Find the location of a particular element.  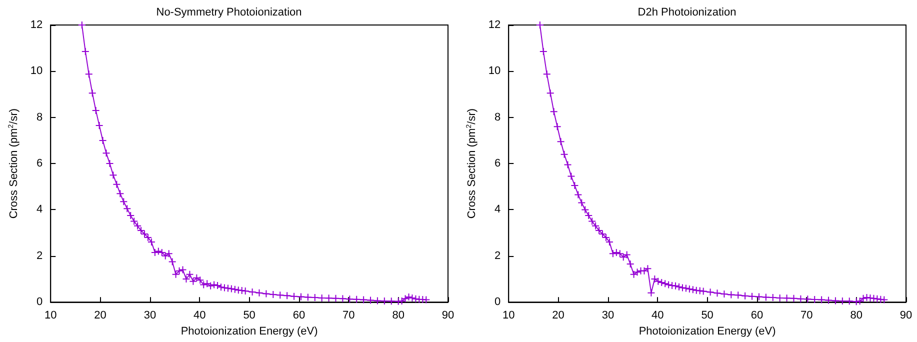

chart-title: D2h Photoionization is located at coordinates (687, 12).